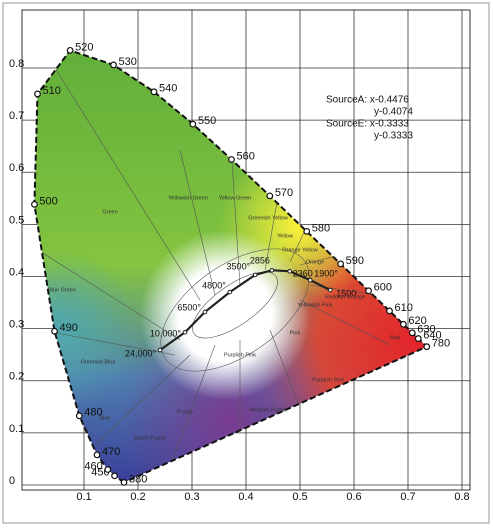 This screenshot has width=493, height=532. What do you see at coordinates (268, 410) in the screenshot?
I see `region-label: Reddish Purple` at bounding box center [268, 410].